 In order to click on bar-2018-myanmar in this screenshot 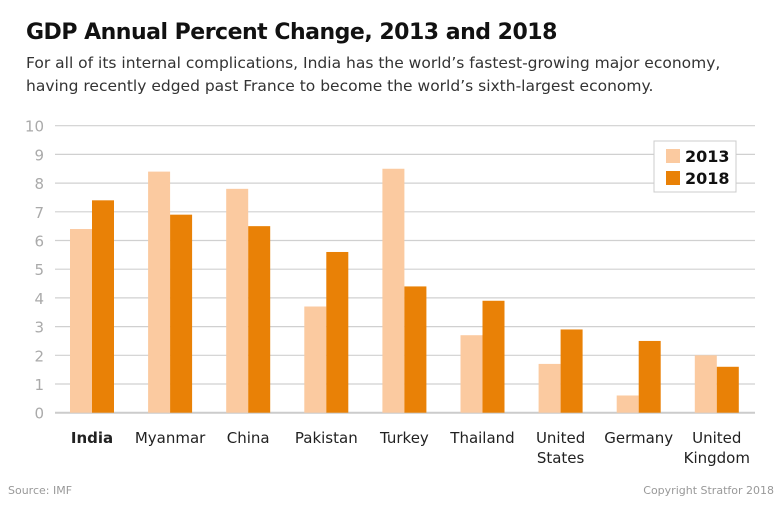, I will do `click(181, 313)`.